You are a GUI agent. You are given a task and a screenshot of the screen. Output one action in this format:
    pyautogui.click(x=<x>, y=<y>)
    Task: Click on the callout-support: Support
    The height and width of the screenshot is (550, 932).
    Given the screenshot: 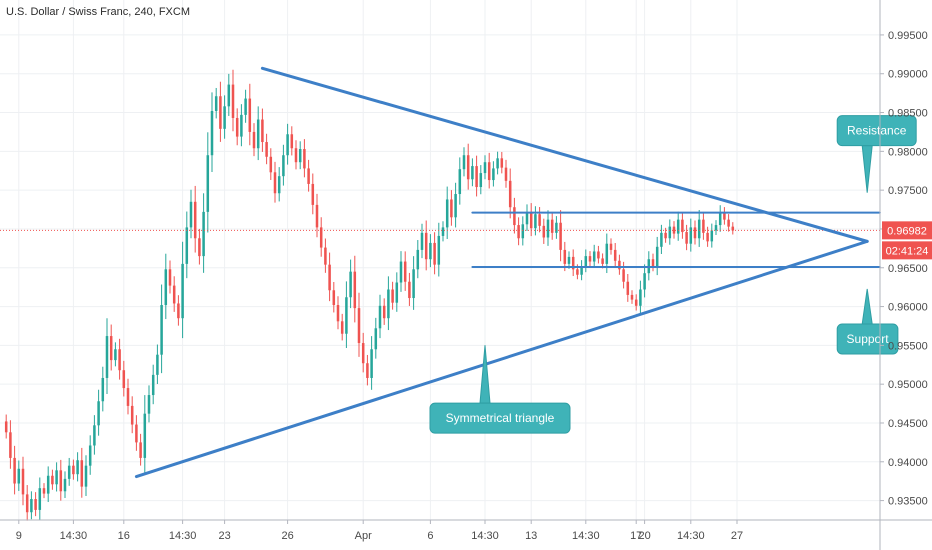 What is the action you would take?
    pyautogui.click(x=867, y=321)
    